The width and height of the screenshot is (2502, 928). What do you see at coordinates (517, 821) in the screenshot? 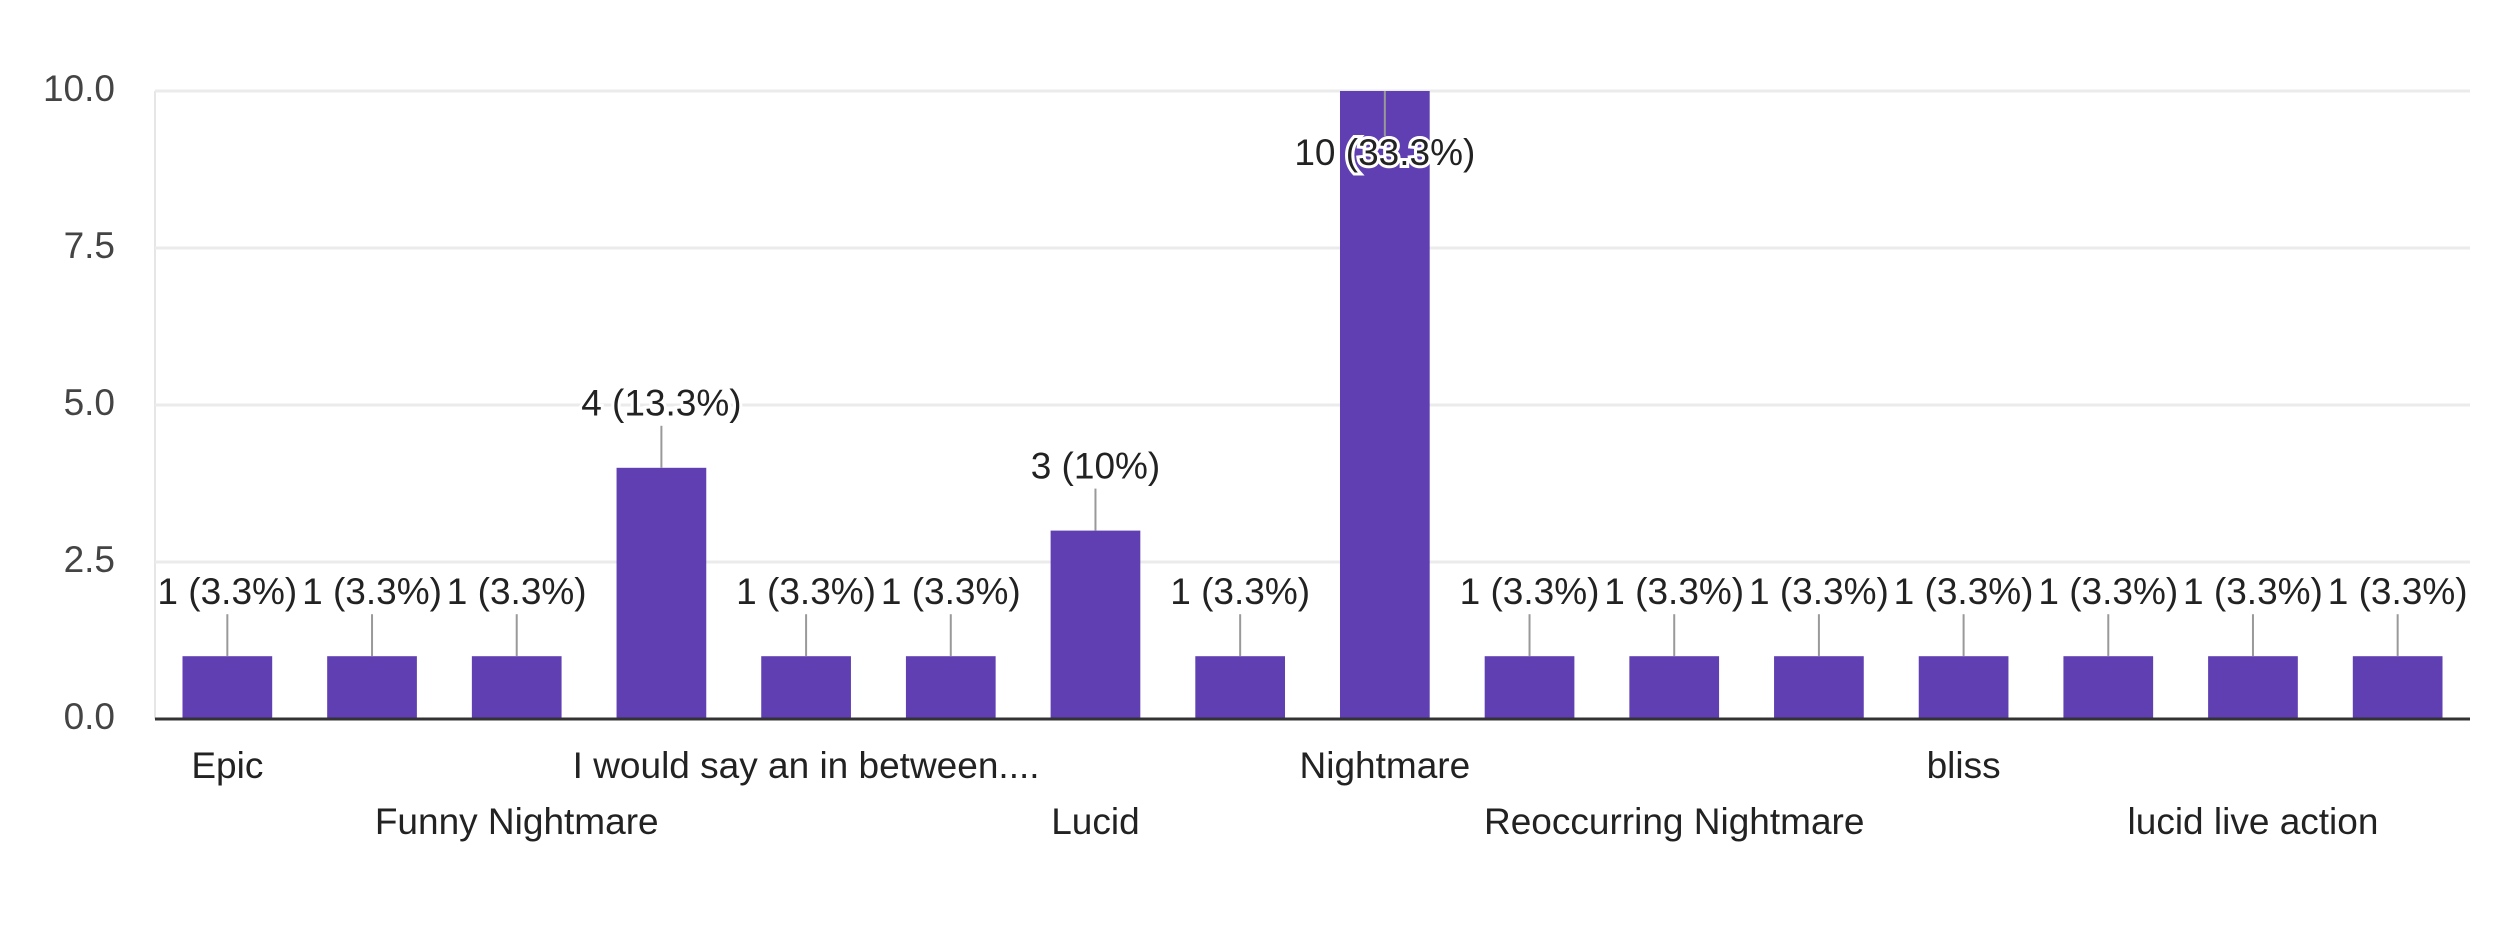
I see `x-tick-label: Funny Nightmare` at bounding box center [517, 821].